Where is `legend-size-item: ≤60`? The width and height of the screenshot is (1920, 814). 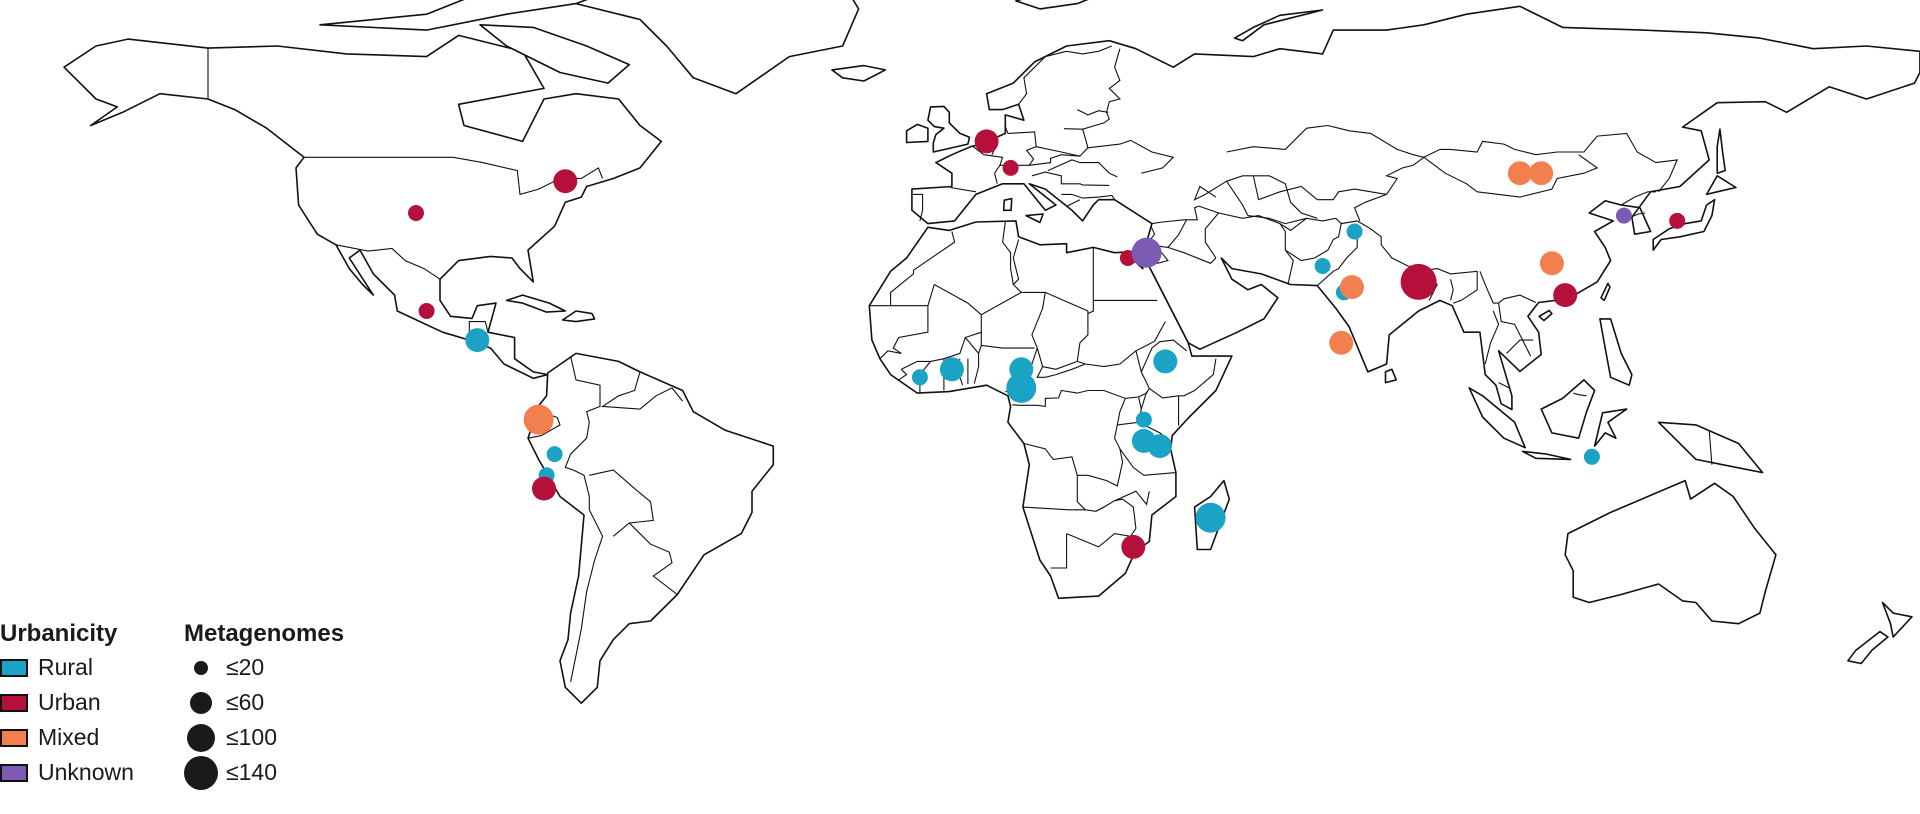 legend-size-item: ≤60 is located at coordinates (264, 702).